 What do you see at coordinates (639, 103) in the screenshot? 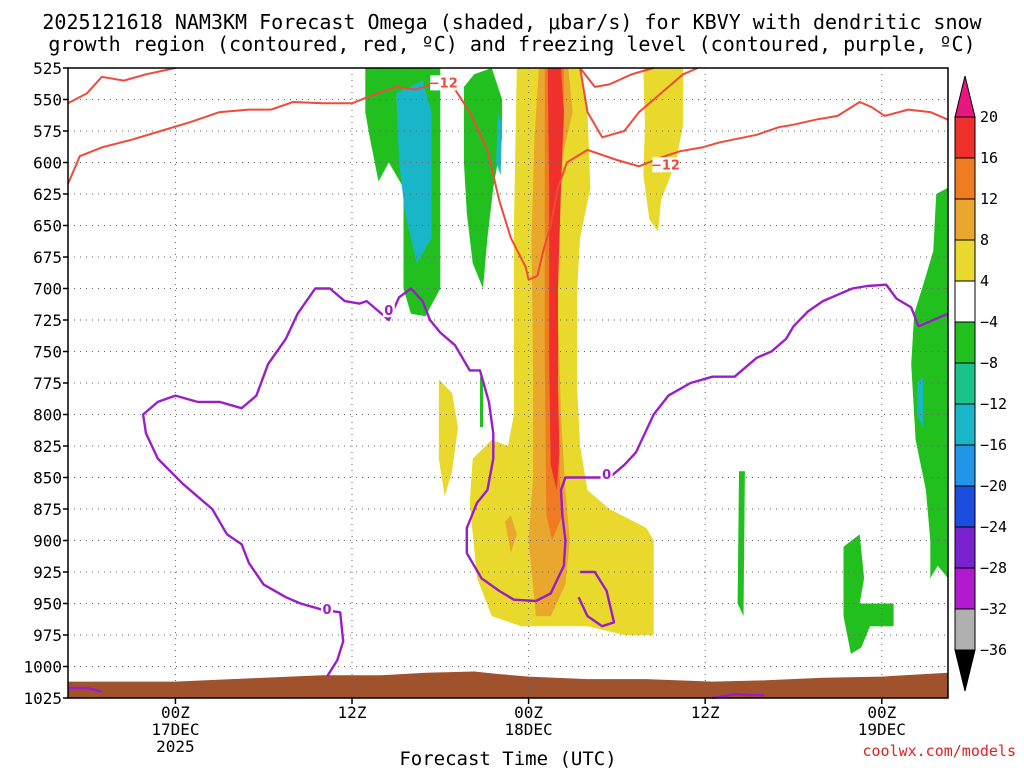
I see `dendritic-contour-minus12-right` at bounding box center [639, 103].